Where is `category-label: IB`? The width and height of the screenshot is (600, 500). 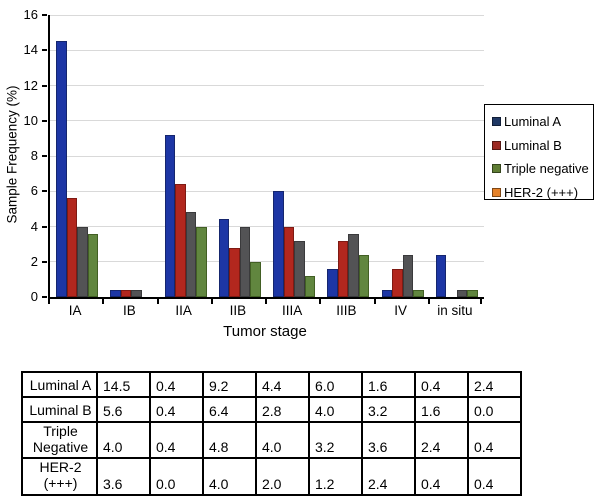 category-label: IB is located at coordinates (129, 310).